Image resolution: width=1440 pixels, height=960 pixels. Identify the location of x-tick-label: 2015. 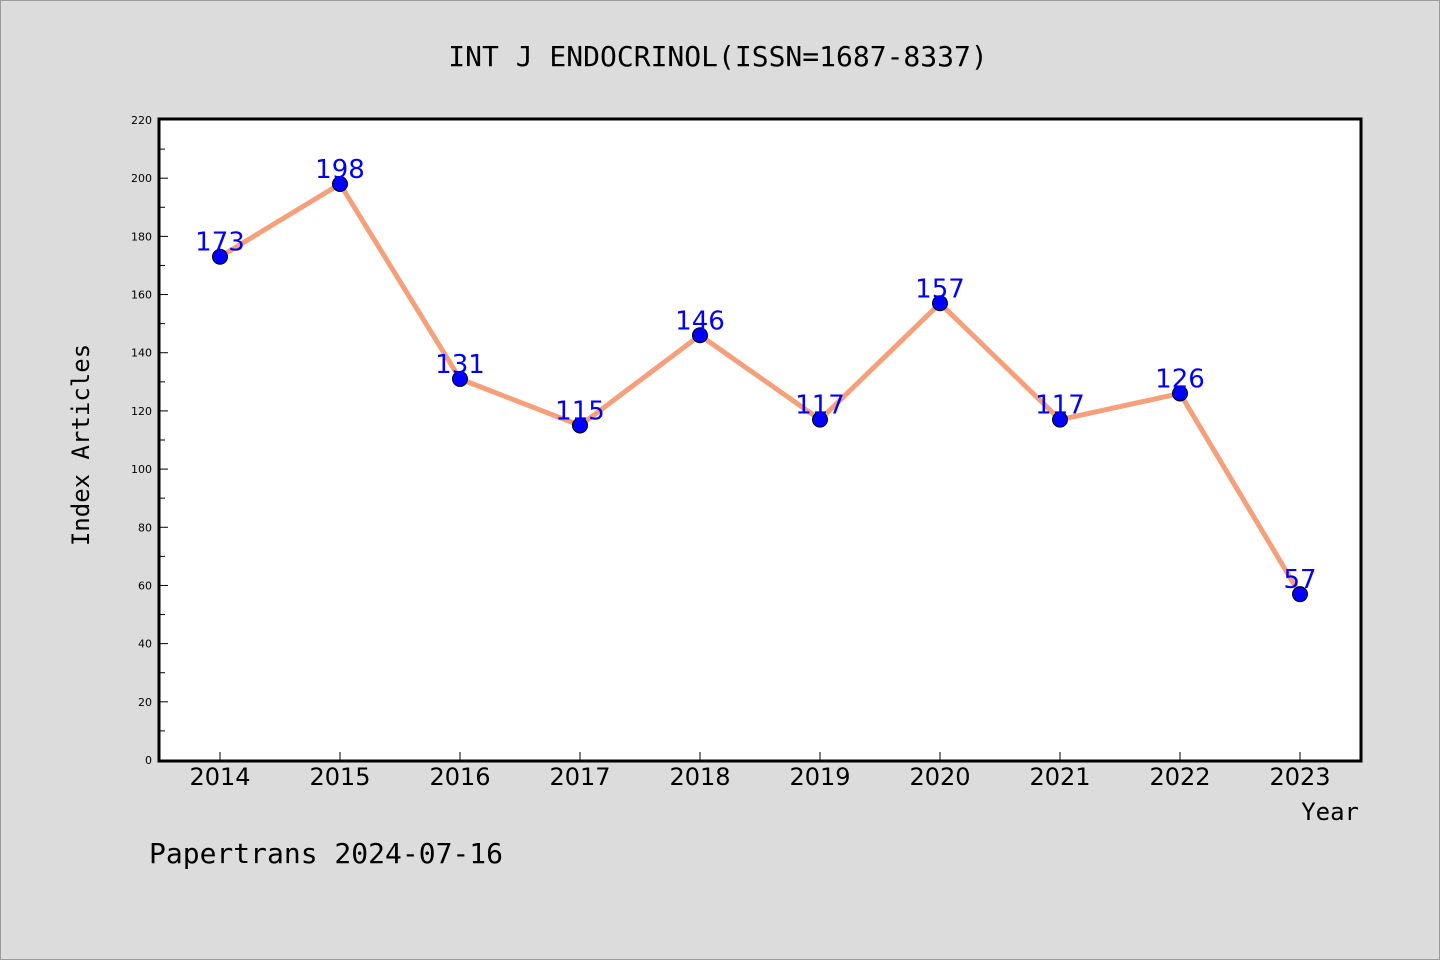
(339, 777).